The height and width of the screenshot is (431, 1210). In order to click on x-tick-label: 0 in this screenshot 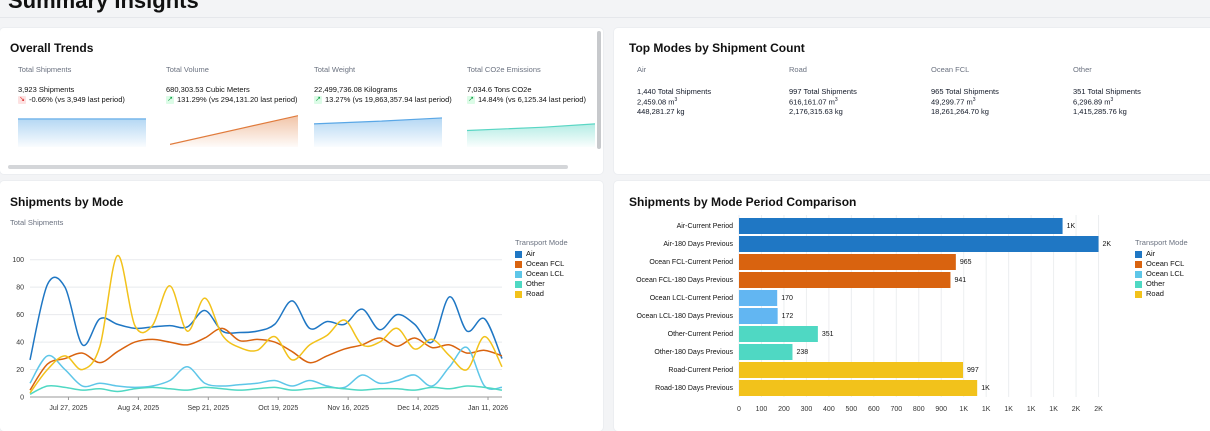, I will do `click(739, 409)`.